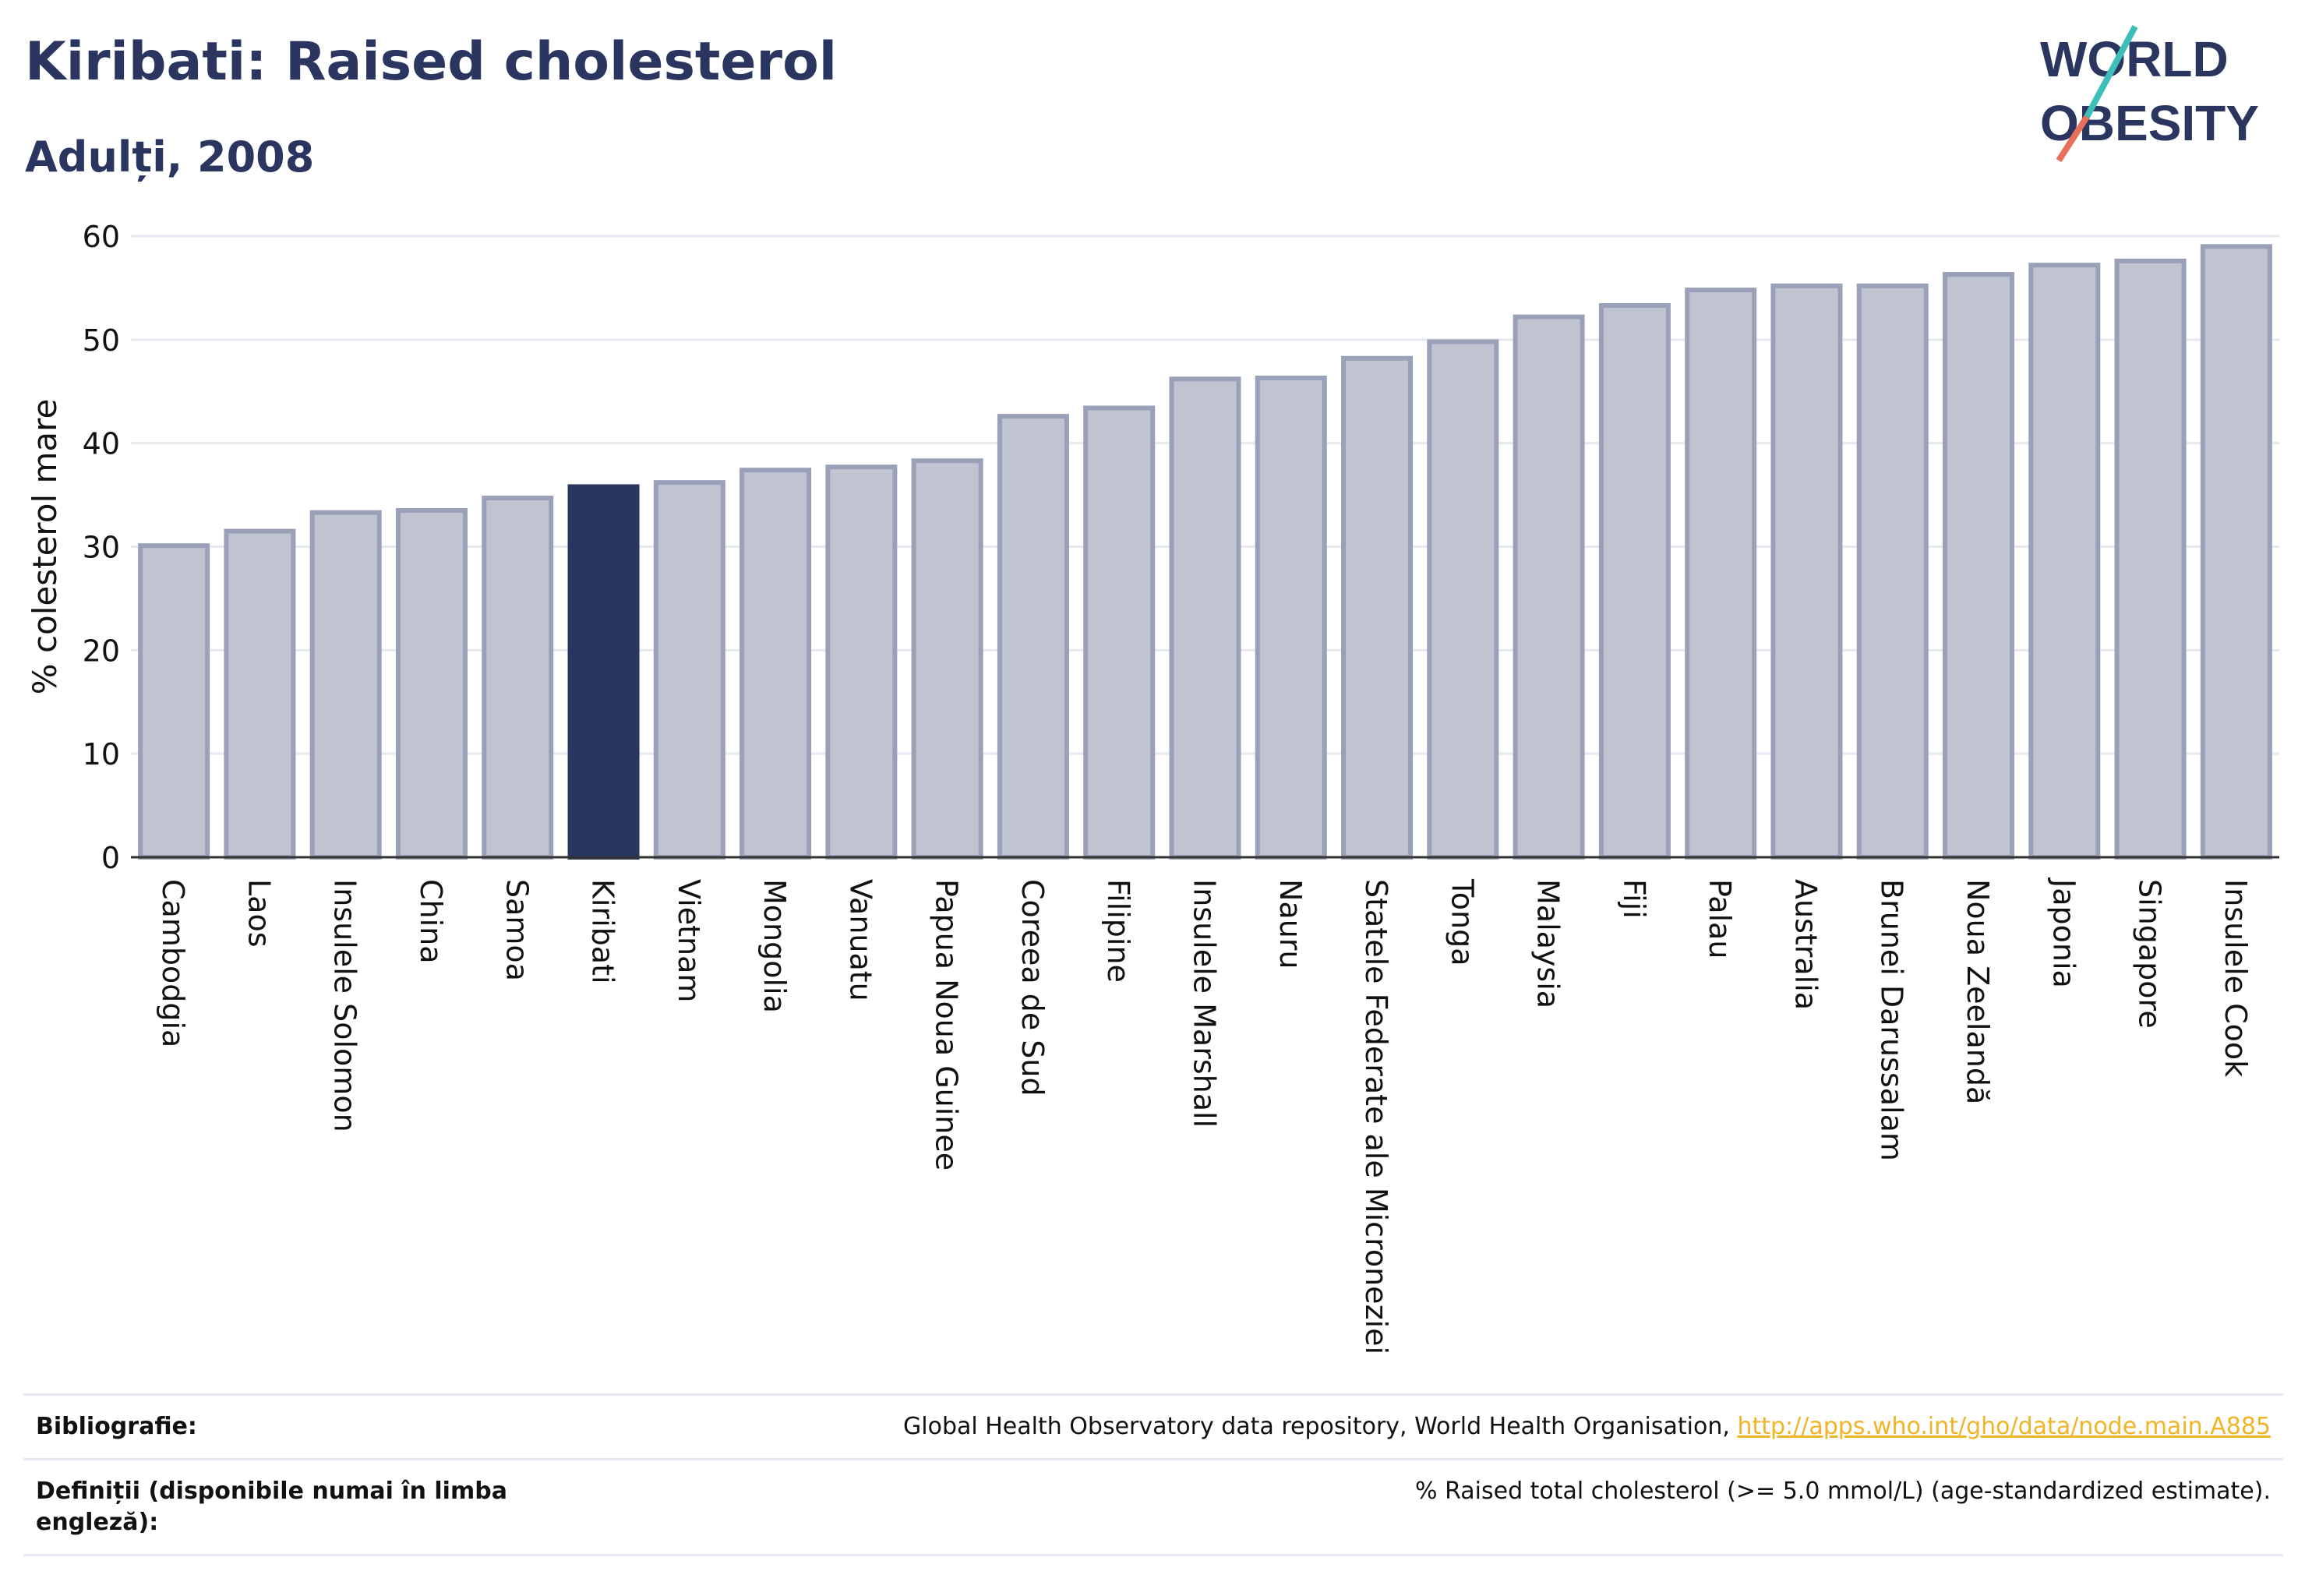 This screenshot has height=1596, width=2305. Describe the element at coordinates (1462, 922) in the screenshot. I see `x-tick-label: Tonga` at that location.